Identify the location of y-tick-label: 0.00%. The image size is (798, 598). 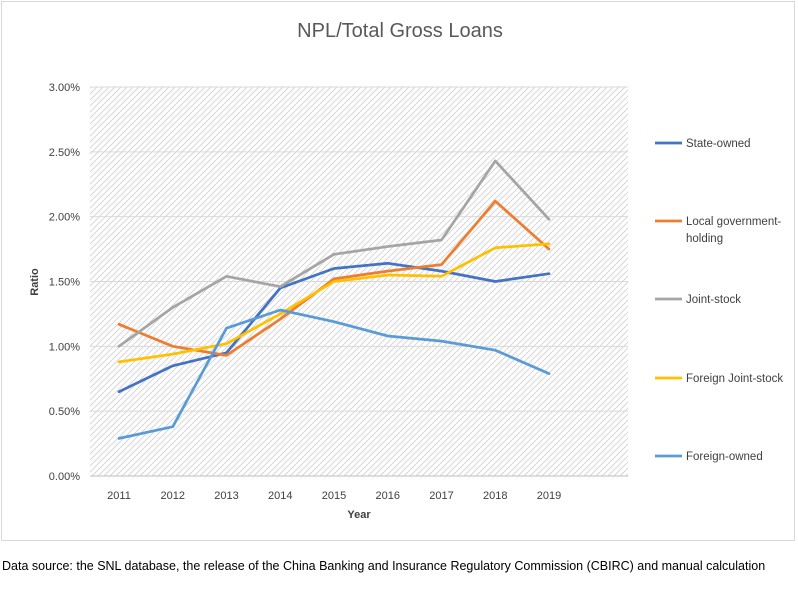
(64, 477).